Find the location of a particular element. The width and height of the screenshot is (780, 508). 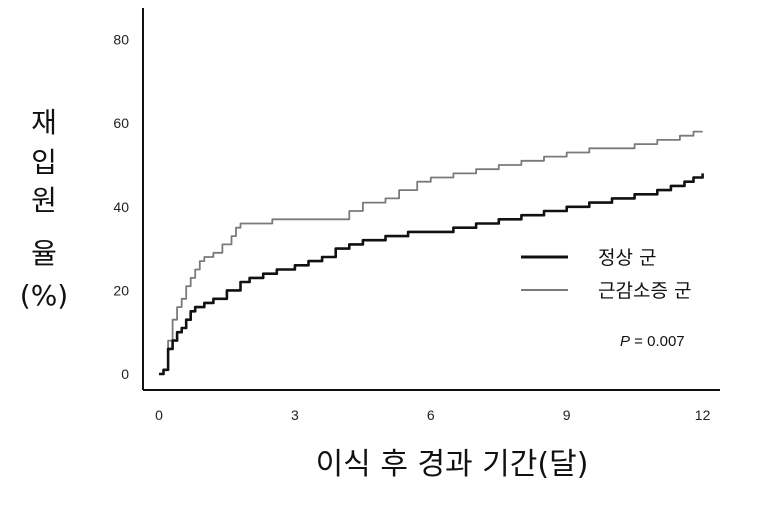

x-tick-label: 6 is located at coordinates (431, 415).